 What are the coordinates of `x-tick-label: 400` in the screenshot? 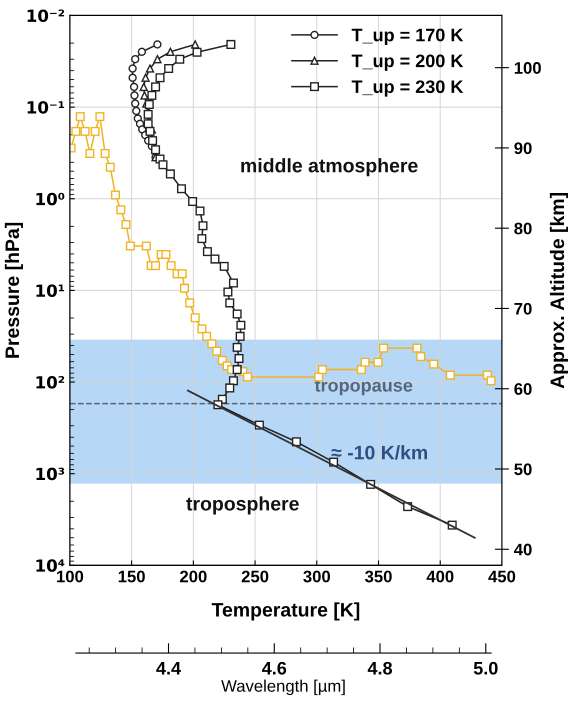 It's located at (440, 576).